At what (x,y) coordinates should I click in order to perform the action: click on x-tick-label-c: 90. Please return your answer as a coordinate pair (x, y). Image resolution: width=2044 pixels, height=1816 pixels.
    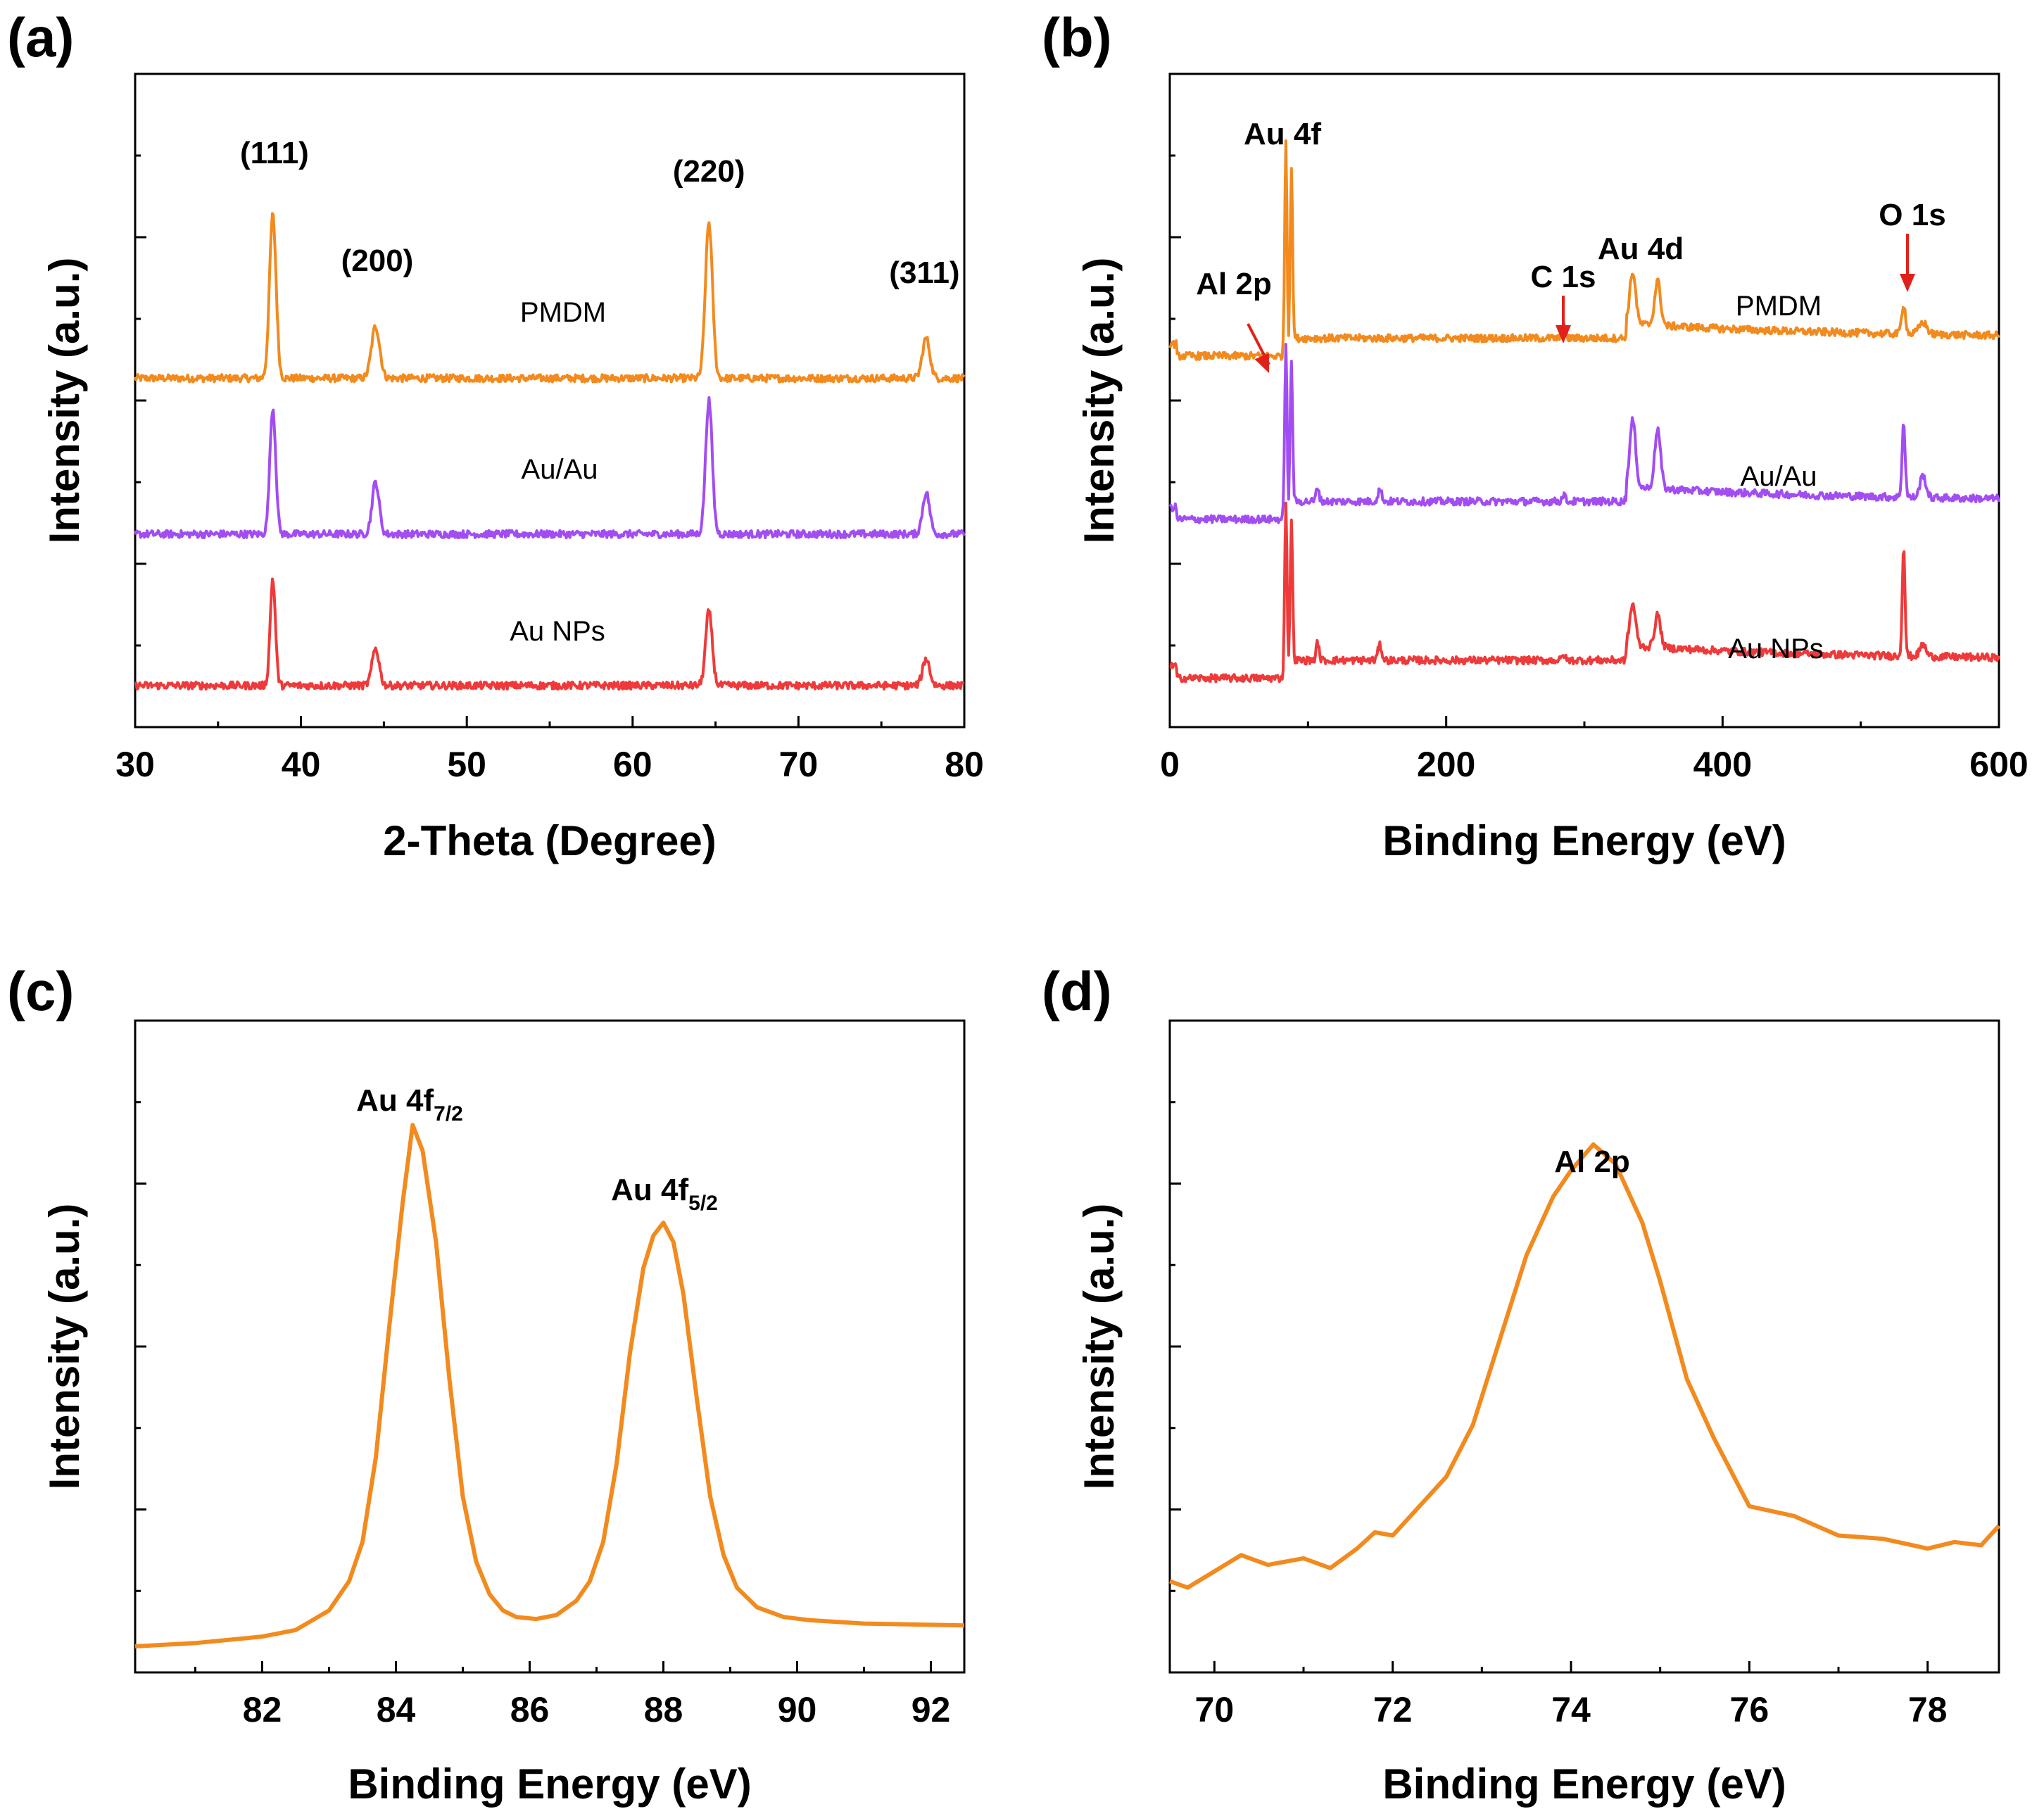
    Looking at the image, I should click on (797, 1709).